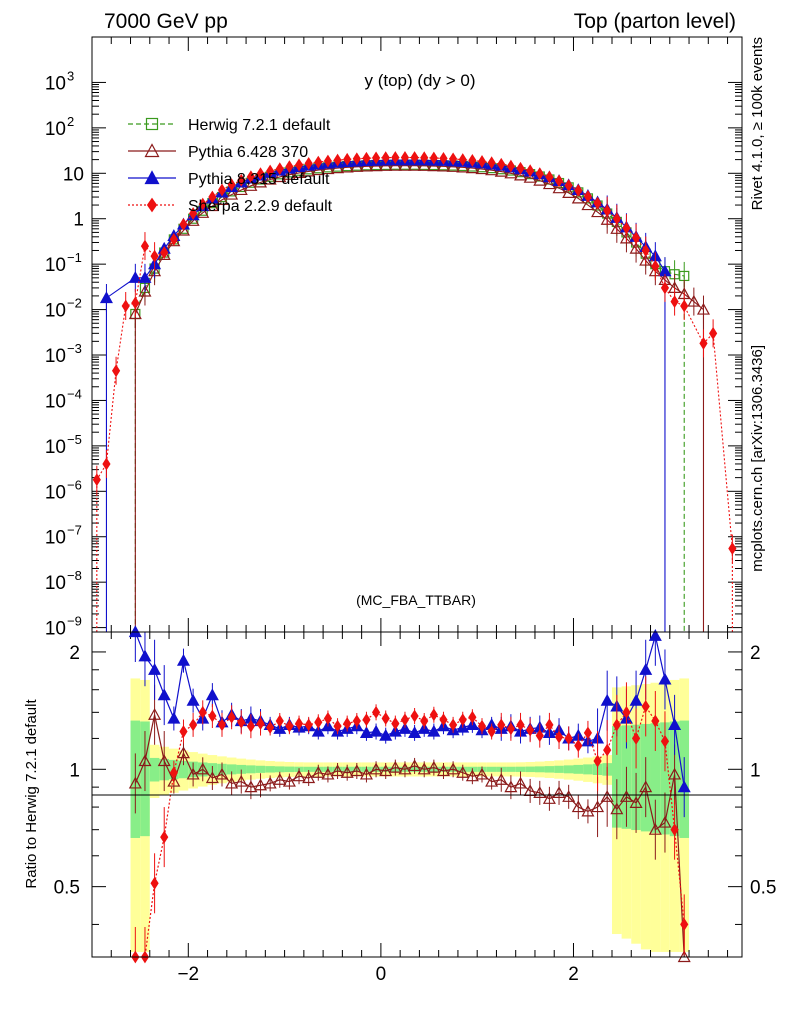 The height and width of the screenshot is (1024, 786). What do you see at coordinates (70, 75) in the screenshot?
I see `main-ytick-sup-12: 3` at bounding box center [70, 75].